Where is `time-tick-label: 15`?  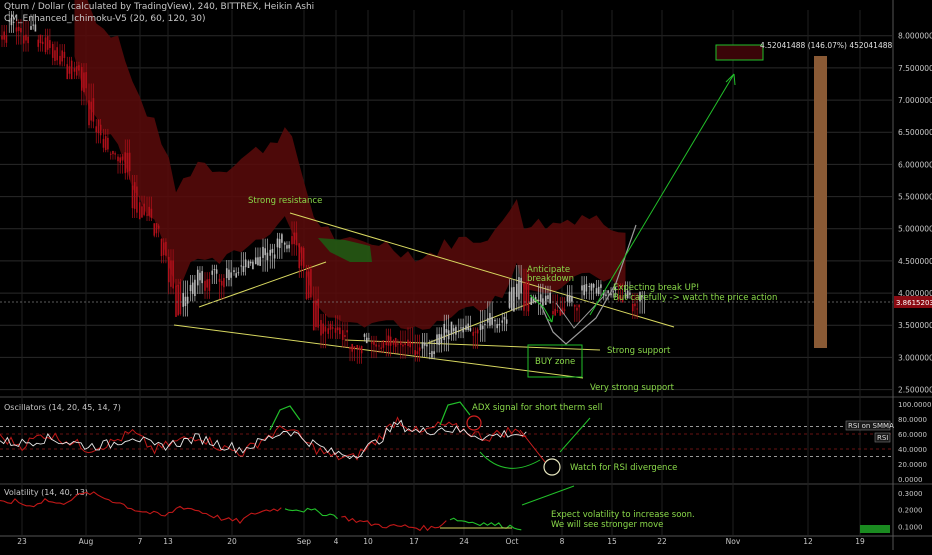
time-tick-label: 15 is located at coordinates (612, 541).